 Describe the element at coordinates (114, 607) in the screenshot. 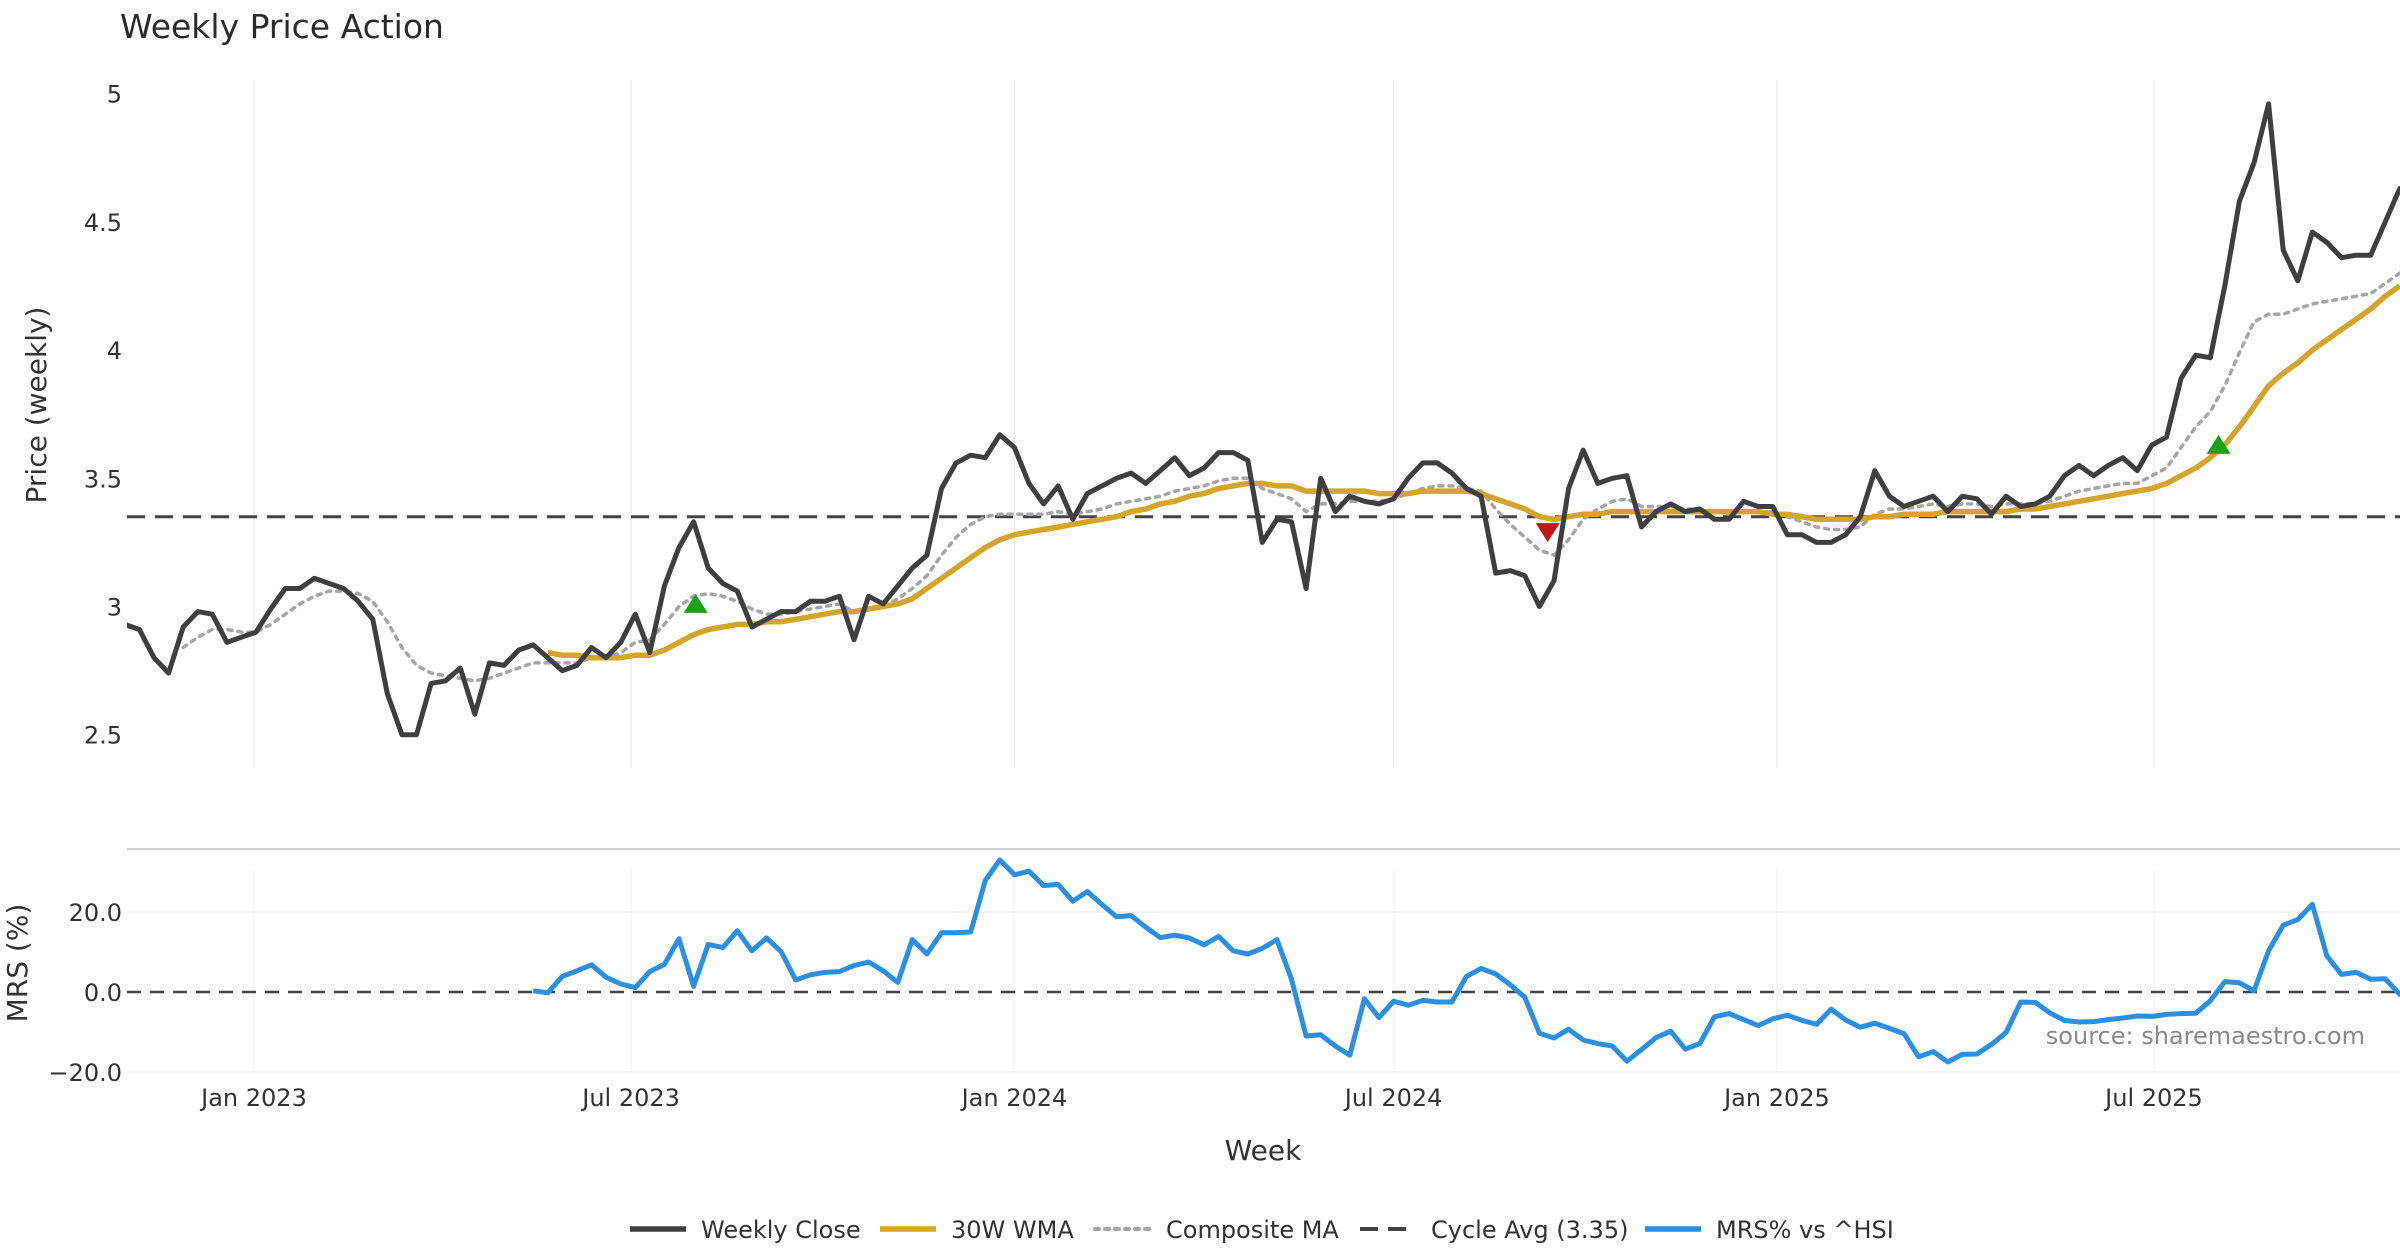

I see `price-y-tick-3: 3` at that location.